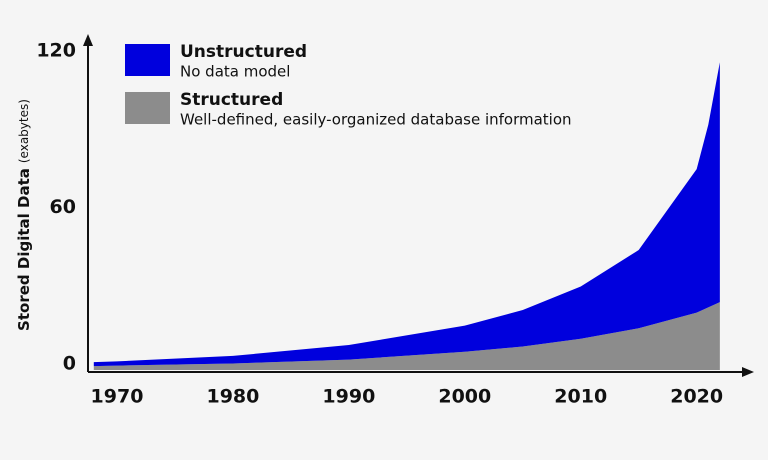 This screenshot has height=460, width=768. I want to click on x-tick-label: 1970, so click(117, 397).